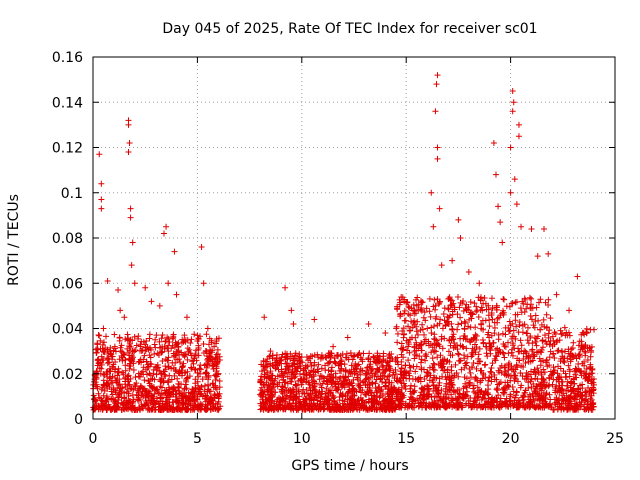 The height and width of the screenshot is (480, 640). What do you see at coordinates (67, 284) in the screenshot?
I see `y-tick-label: 0.06` at bounding box center [67, 284].